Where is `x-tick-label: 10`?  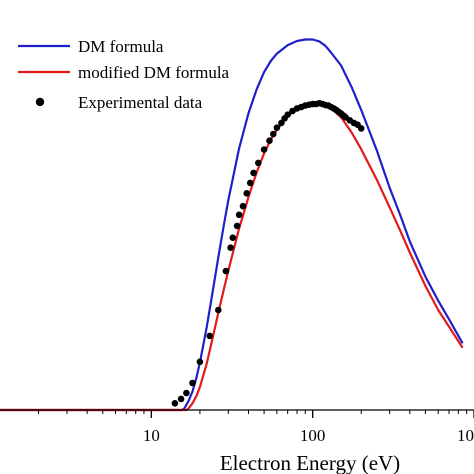 x-tick-label: 10 is located at coordinates (151, 435).